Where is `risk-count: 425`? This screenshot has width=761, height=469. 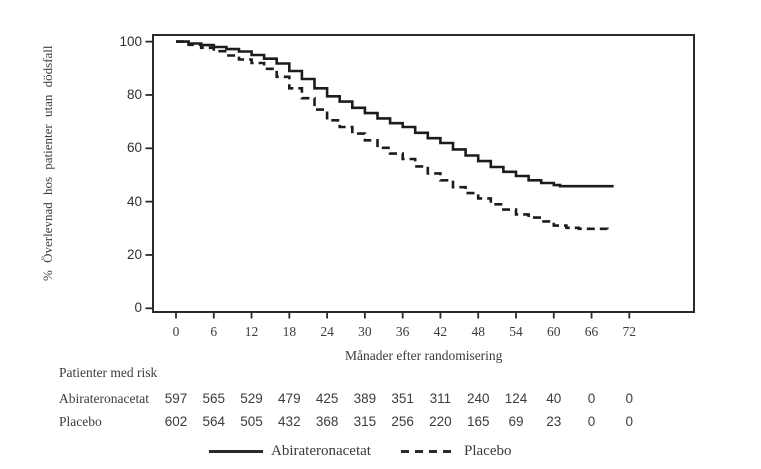
risk-count: 425 is located at coordinates (327, 398).